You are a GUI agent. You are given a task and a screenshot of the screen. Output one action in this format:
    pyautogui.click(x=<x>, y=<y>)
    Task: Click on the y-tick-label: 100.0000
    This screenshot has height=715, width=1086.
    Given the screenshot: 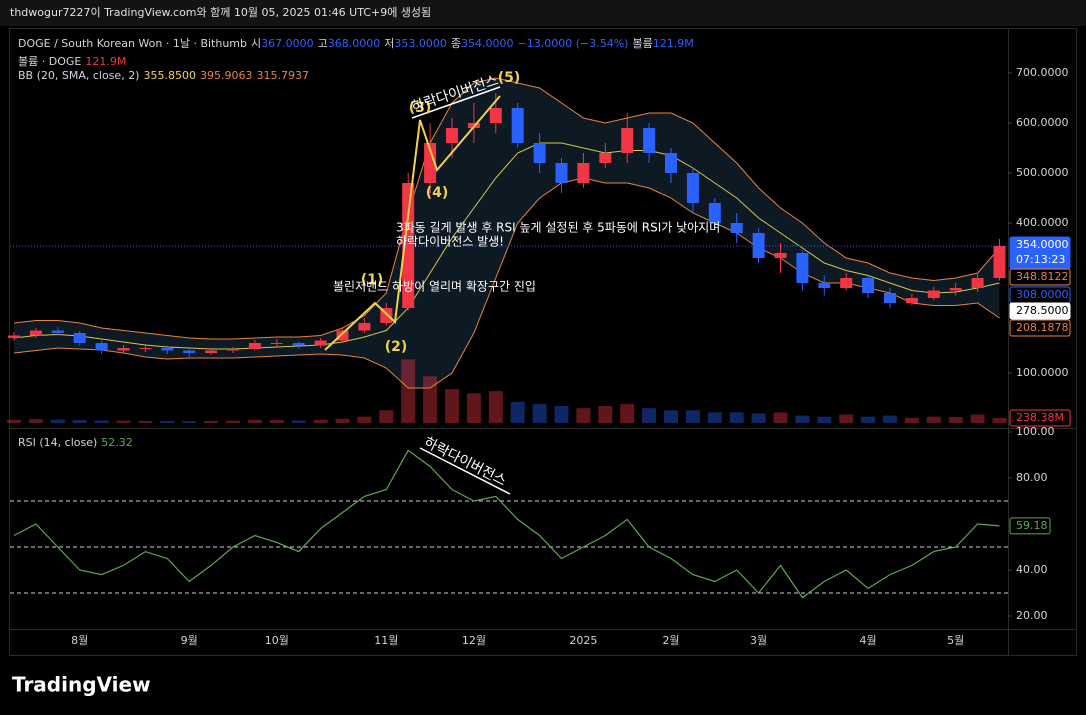 What is the action you would take?
    pyautogui.click(x=1042, y=372)
    